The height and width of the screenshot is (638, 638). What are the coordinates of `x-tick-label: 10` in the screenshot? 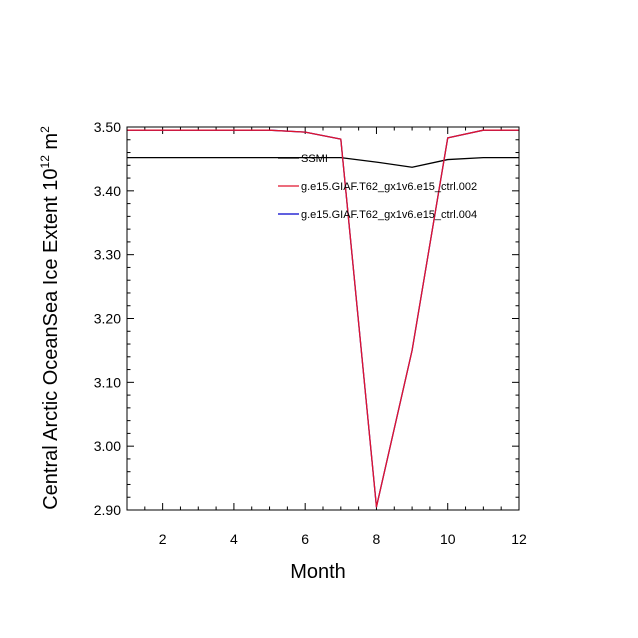 It's located at (448, 539).